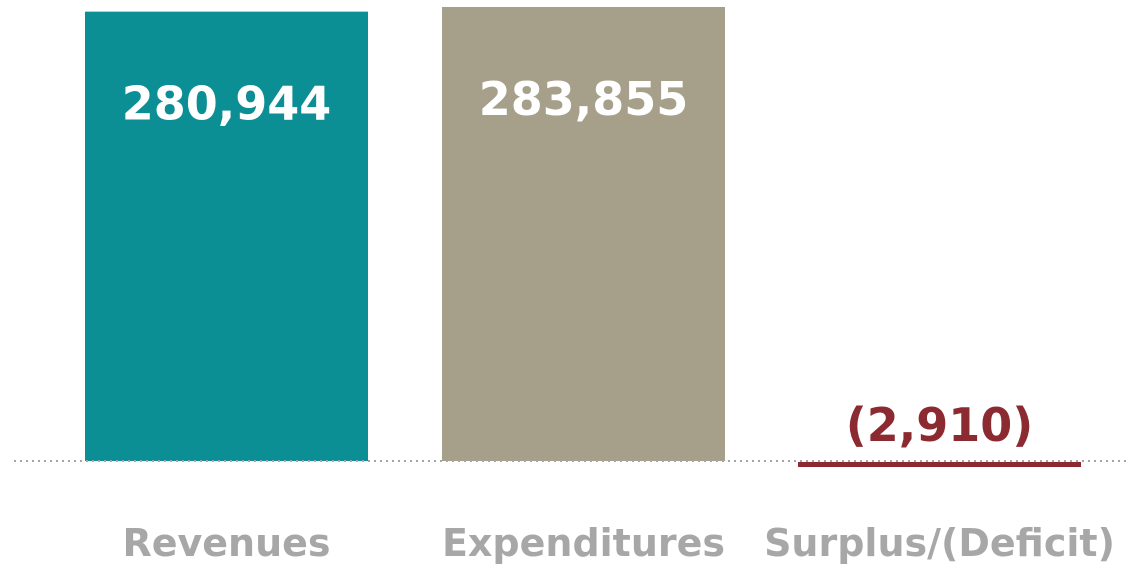 The height and width of the screenshot is (568, 1127). I want to click on category-label-revenues: Revenues, so click(226, 543).